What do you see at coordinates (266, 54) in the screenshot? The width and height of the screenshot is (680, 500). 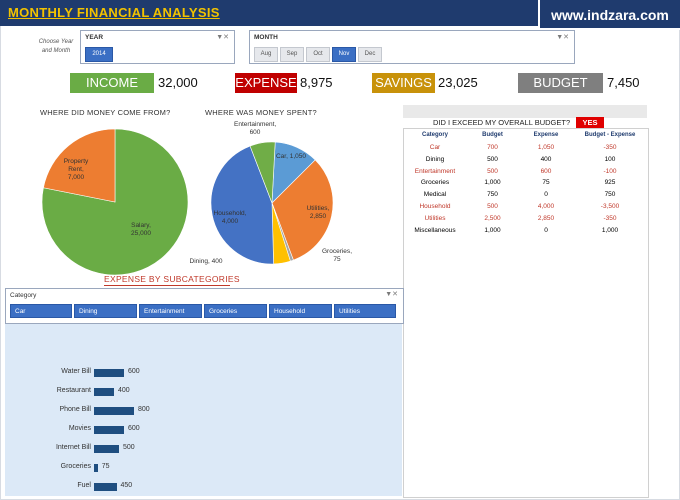 I see `month-option-aug: Aug` at bounding box center [266, 54].